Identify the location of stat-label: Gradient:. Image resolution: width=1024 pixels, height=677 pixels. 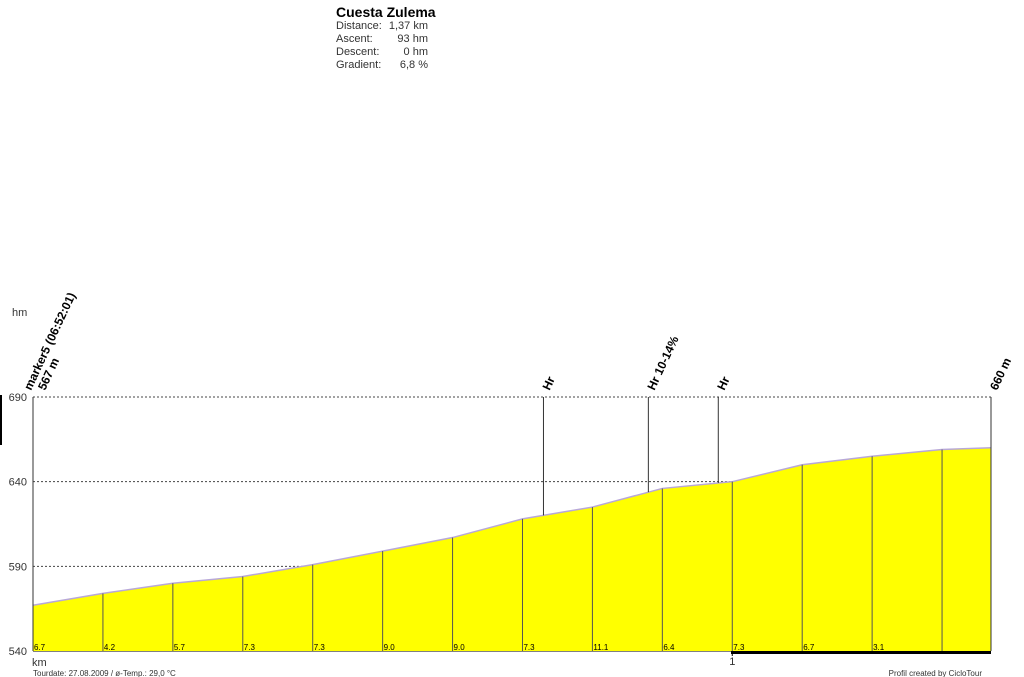
(358, 65).